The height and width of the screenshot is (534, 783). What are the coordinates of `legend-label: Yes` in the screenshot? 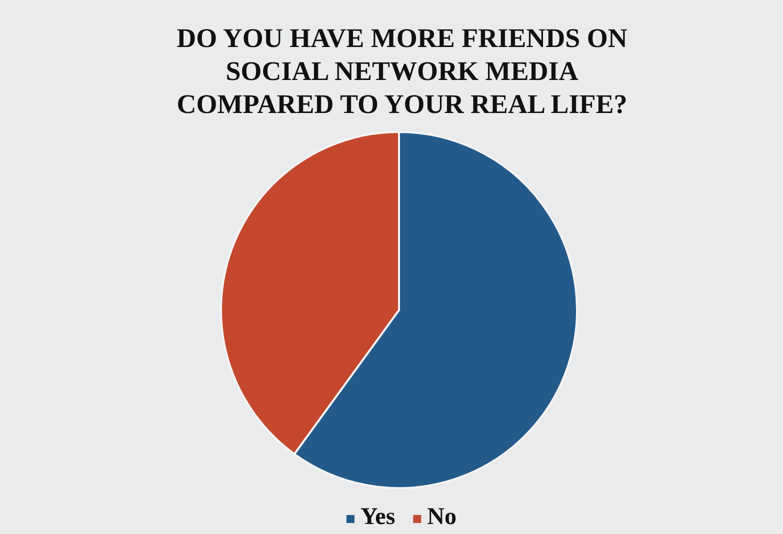 It's located at (378, 517).